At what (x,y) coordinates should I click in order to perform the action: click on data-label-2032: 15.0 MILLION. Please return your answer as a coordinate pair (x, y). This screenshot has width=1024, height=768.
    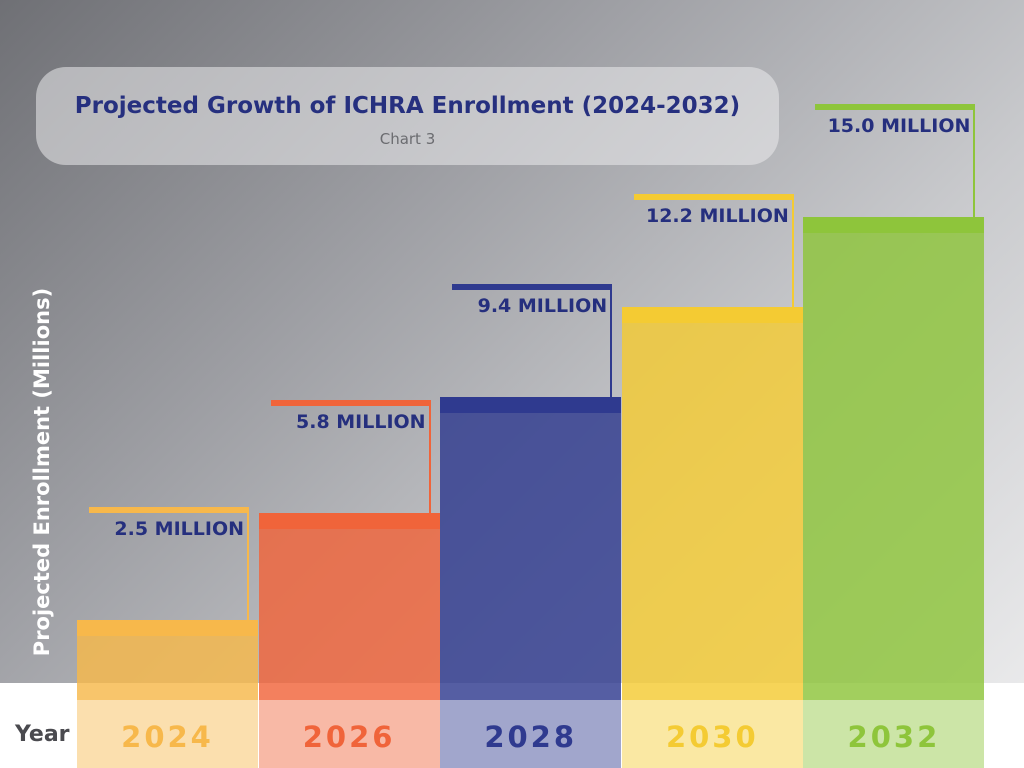
    Looking at the image, I should click on (899, 126).